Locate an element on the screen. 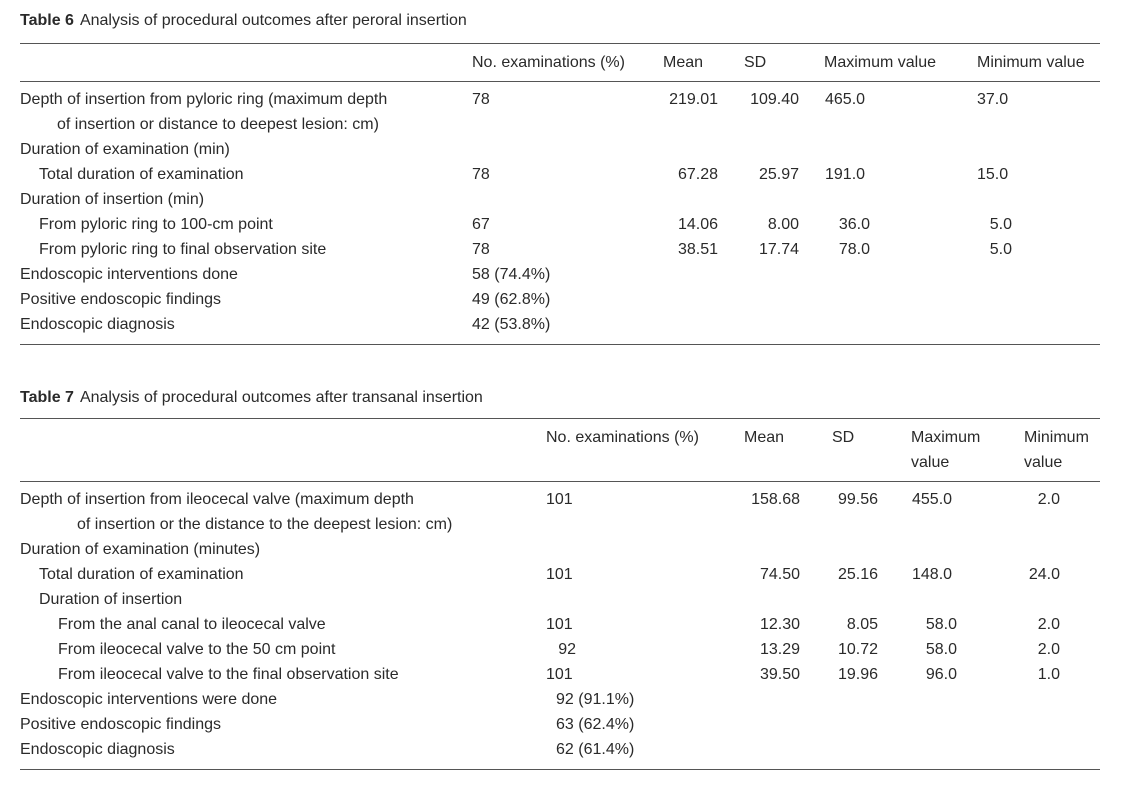 Image resolution: width=1121 pixels, height=785 pixels. column-header: Minimum is located at coordinates (1056, 437).